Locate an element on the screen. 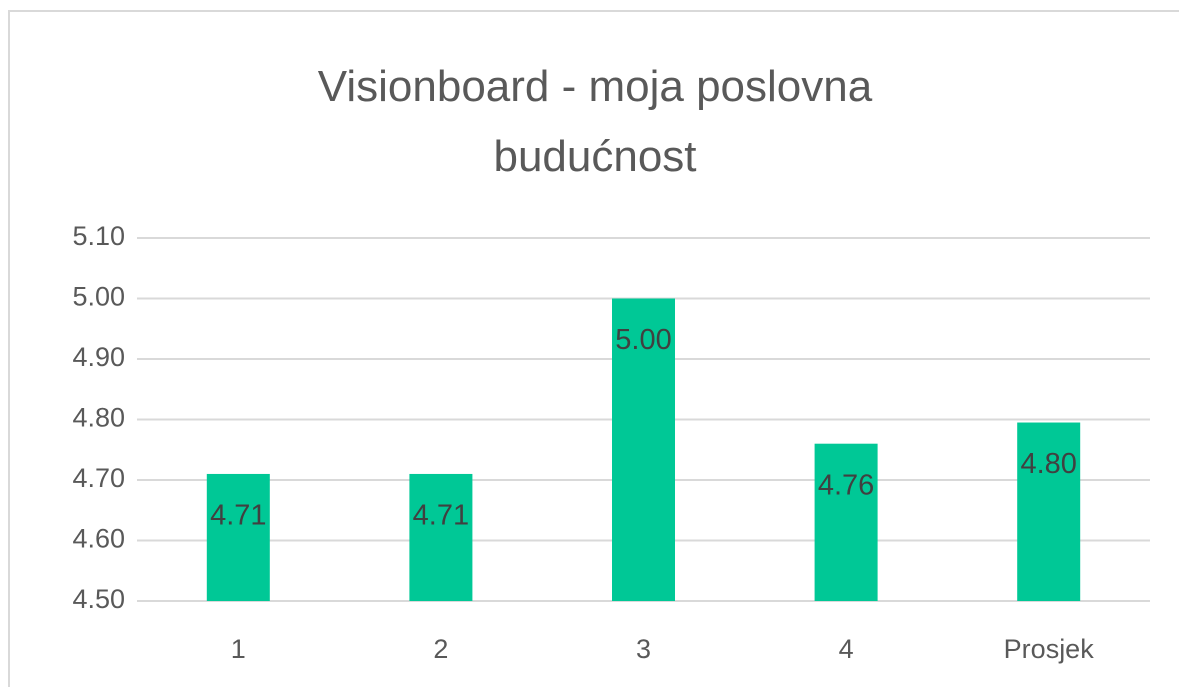 The width and height of the screenshot is (1183, 691). x-tick-label: 1 is located at coordinates (238, 649).